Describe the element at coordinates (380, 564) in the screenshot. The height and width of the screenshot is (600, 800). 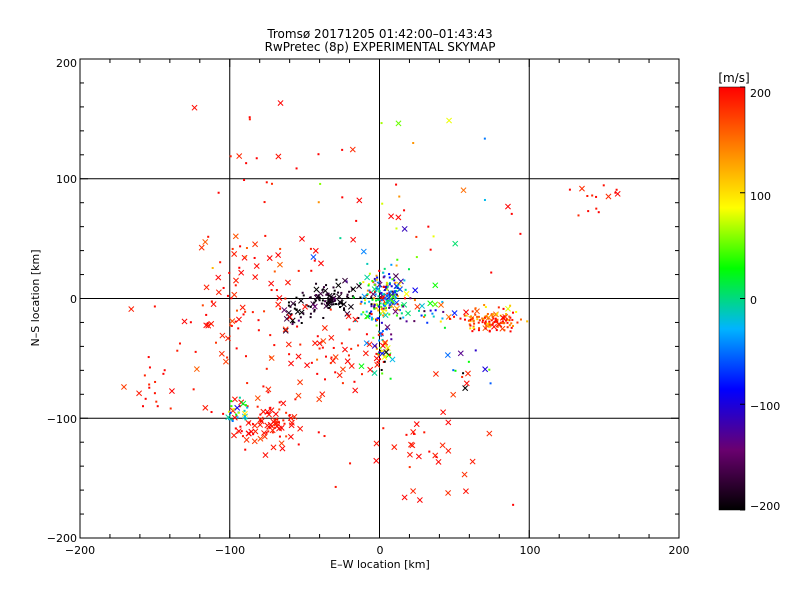
I see `x-axis-label: E–W location [km]` at that location.